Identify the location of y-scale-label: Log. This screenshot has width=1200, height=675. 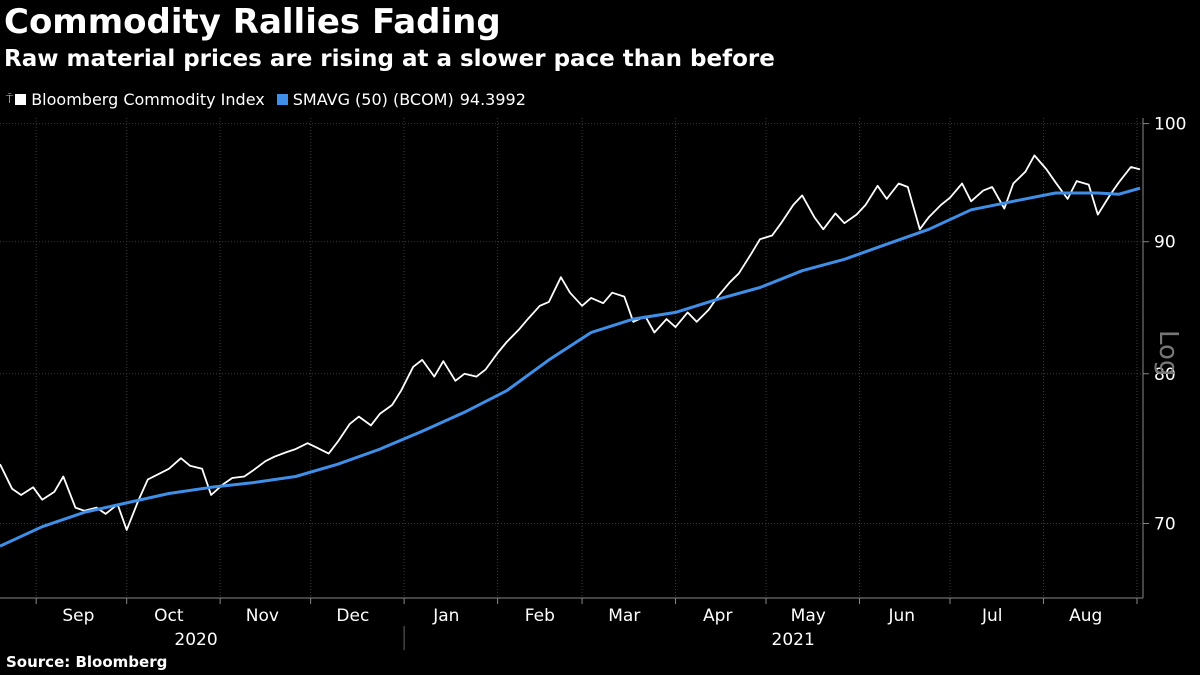
(1168, 353).